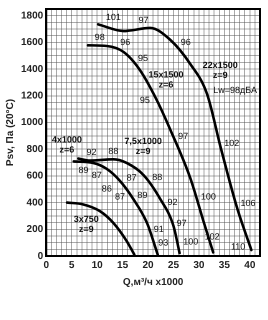 This screenshot has width=268, height=320. Describe the element at coordinates (166, 80) in the screenshot. I see `annotation: 15x1500 z=6` at that location.